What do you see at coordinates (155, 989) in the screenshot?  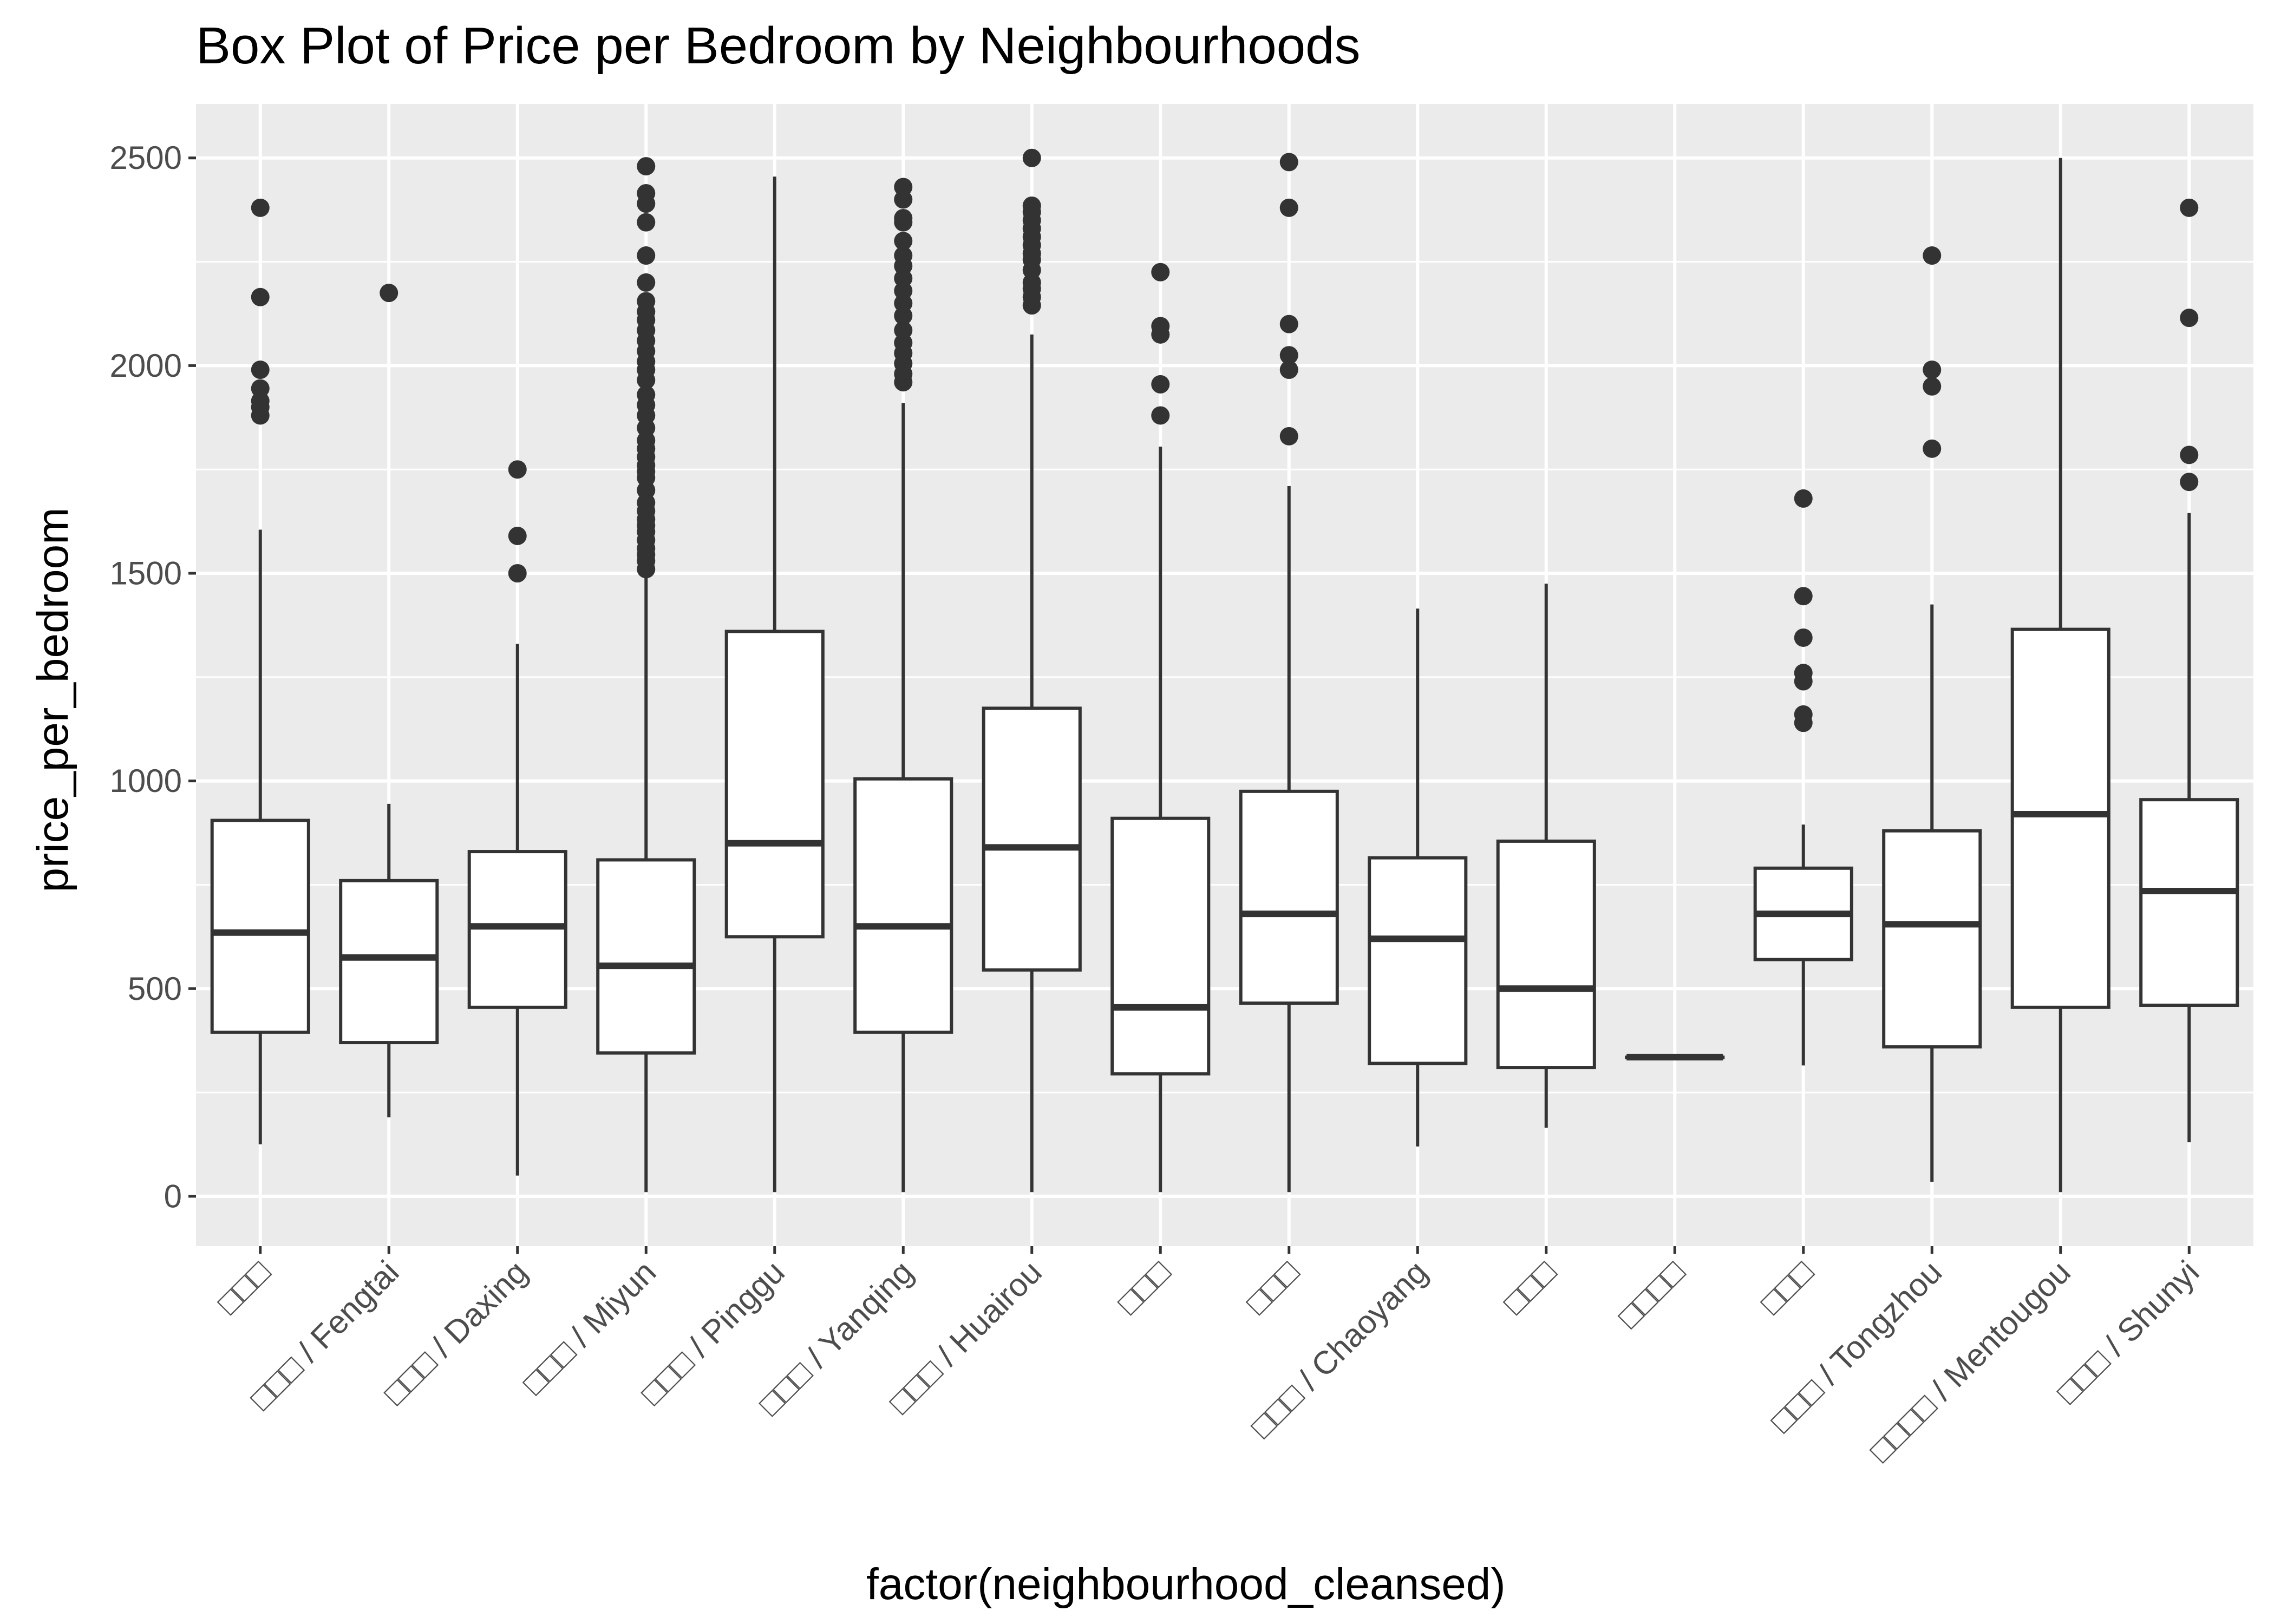 I see `y-tick-label: 500` at bounding box center [155, 989].